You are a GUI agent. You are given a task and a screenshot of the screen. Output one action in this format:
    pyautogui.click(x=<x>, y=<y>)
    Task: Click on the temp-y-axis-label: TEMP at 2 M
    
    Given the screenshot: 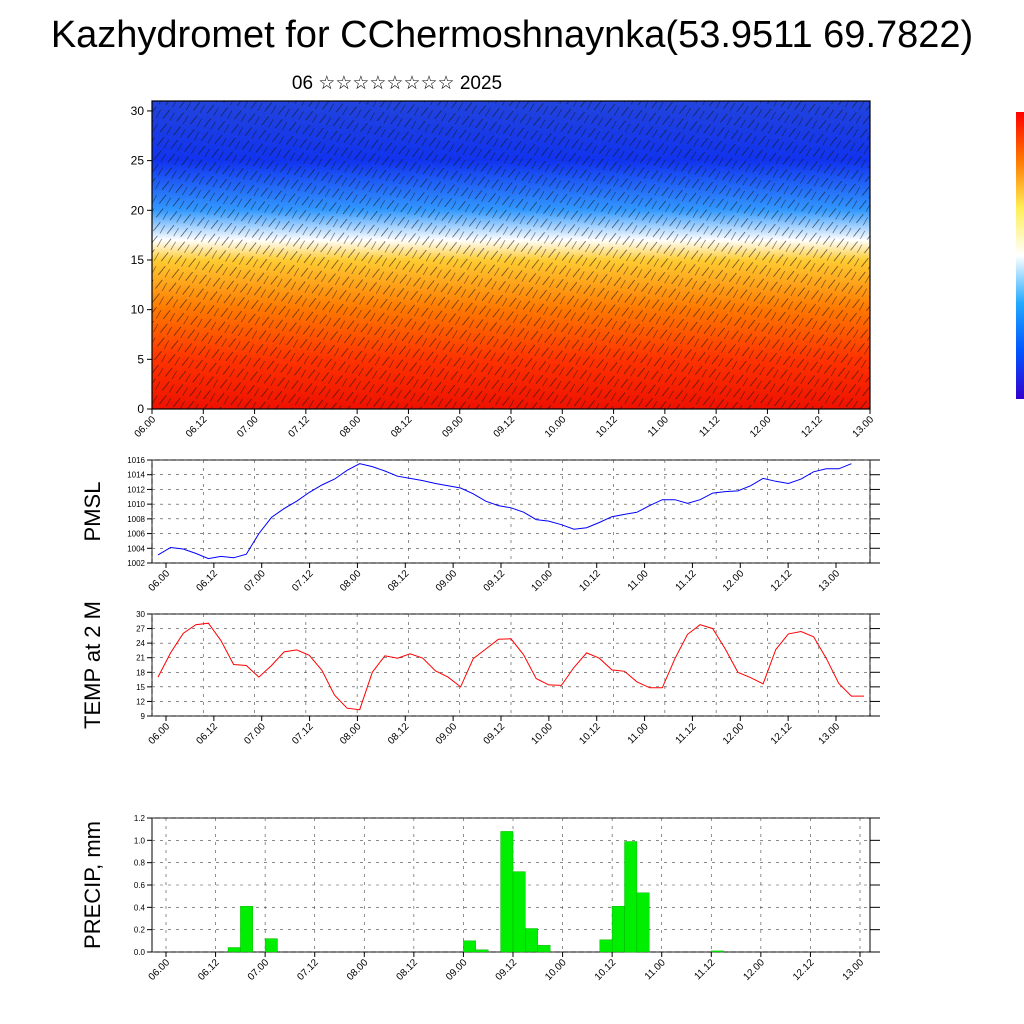 What is the action you would take?
    pyautogui.click(x=92, y=665)
    